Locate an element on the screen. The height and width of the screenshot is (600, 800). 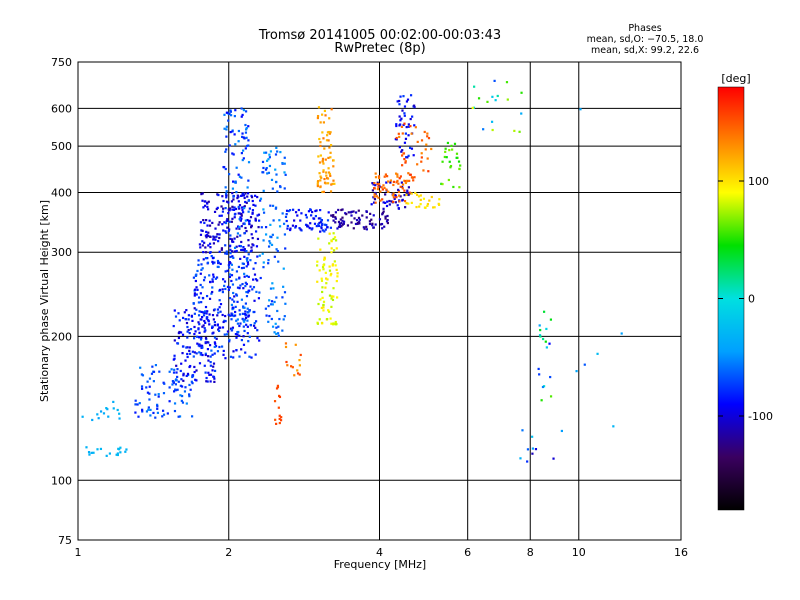
chart-title: Tromsø 20141005 00:02:00-00:03:43 is located at coordinates (379, 35).